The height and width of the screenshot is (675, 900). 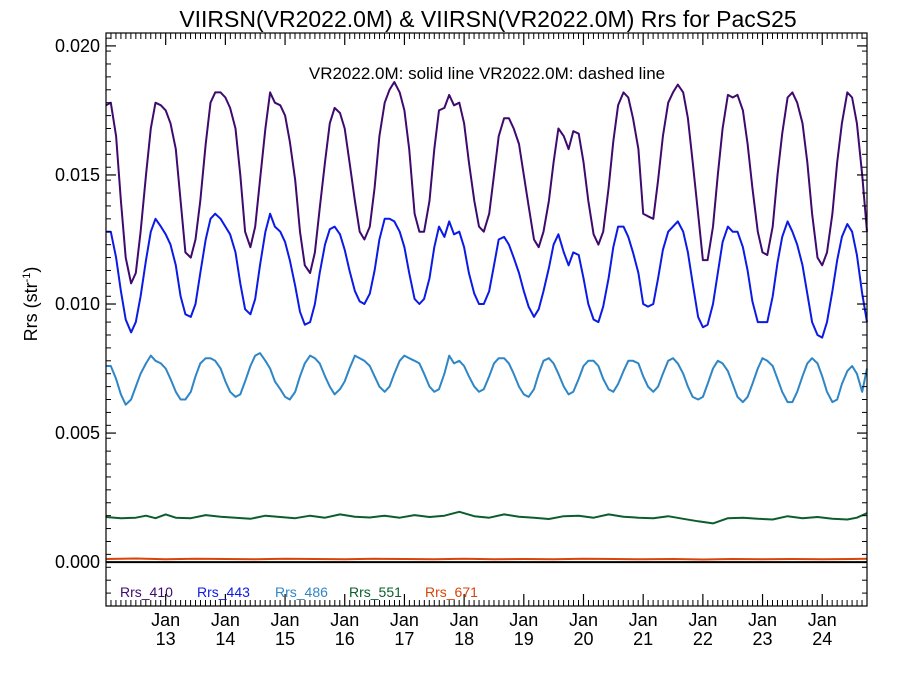 I want to click on x-tick-label-year: 15, so click(x=285, y=639).